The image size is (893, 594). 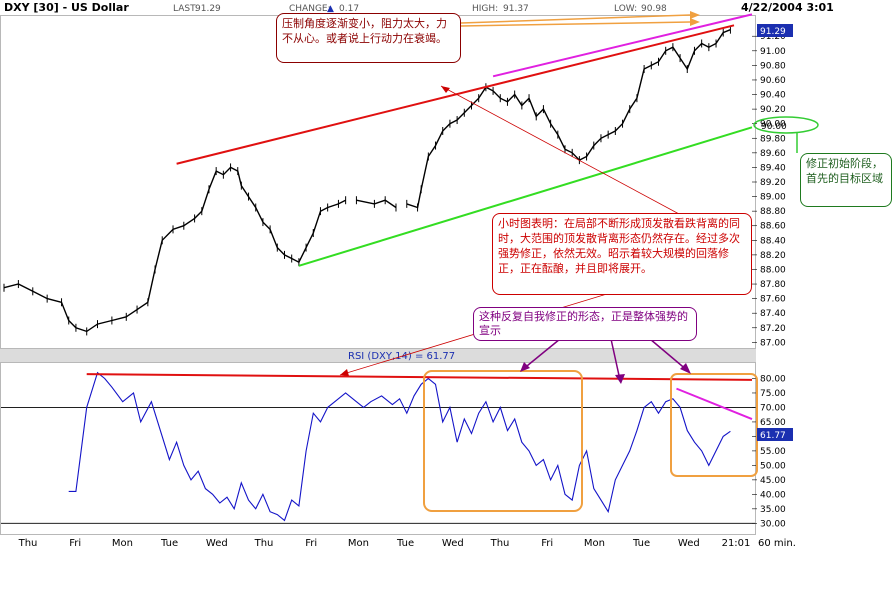 What do you see at coordinates (773, 270) in the screenshot?
I see `price-y-tick-label: 88.00` at bounding box center [773, 270].